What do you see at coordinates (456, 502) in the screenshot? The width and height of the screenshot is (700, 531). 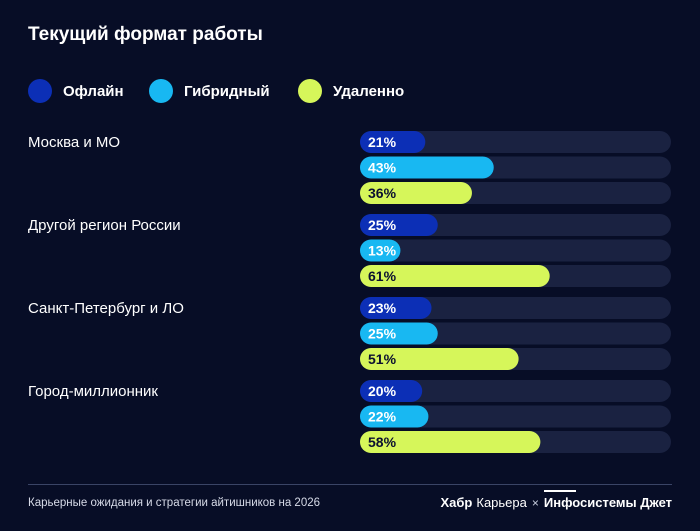 I see `brand-habr: Хабр` at bounding box center [456, 502].